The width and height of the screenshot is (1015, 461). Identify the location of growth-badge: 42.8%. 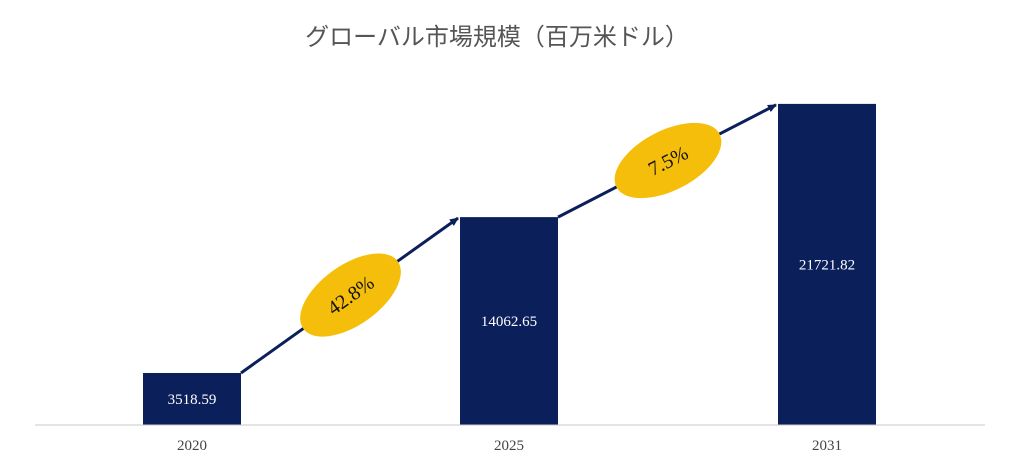
(350, 295).